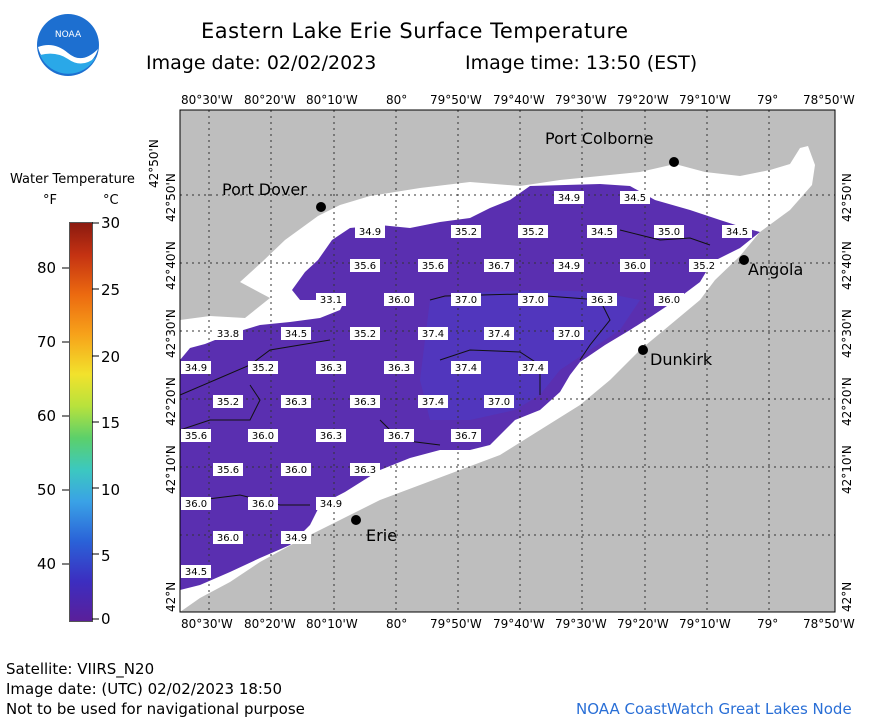 This screenshot has height=724, width=875. I want to click on svg-text: 35.0, so click(669, 232).